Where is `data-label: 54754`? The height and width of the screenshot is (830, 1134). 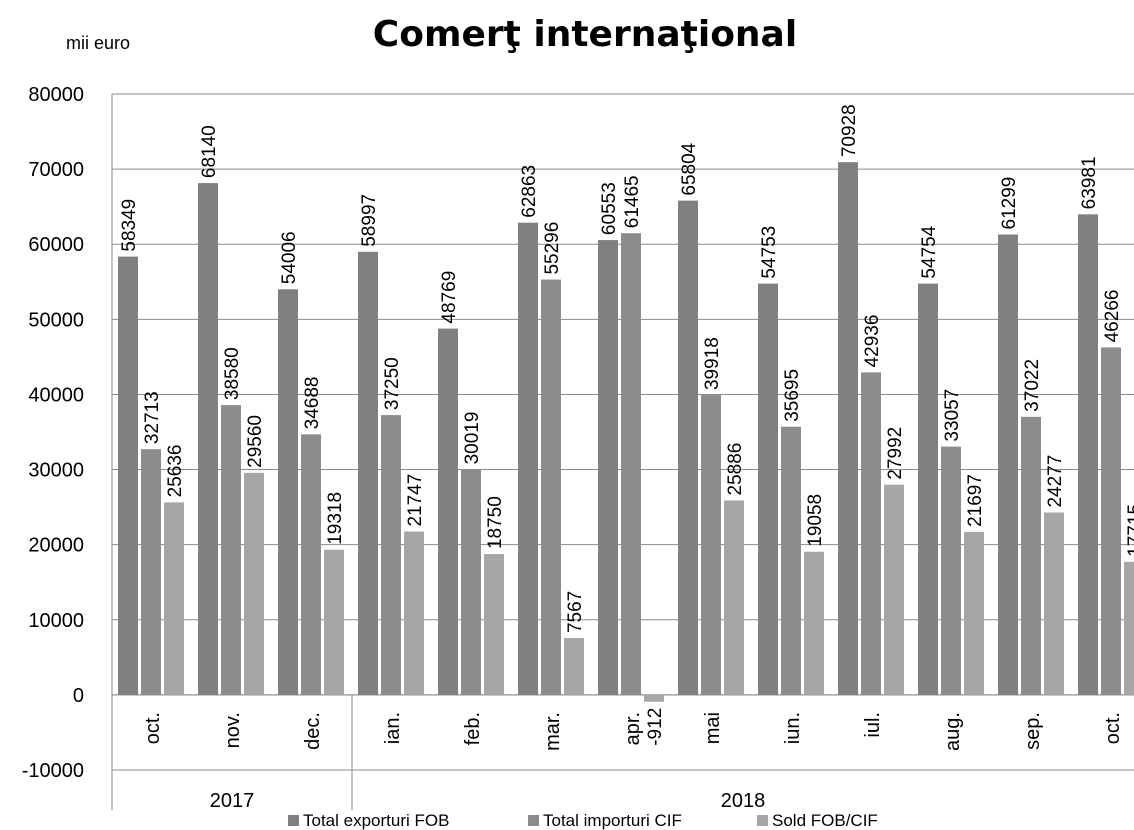 data-label: 54754 is located at coordinates (929, 251).